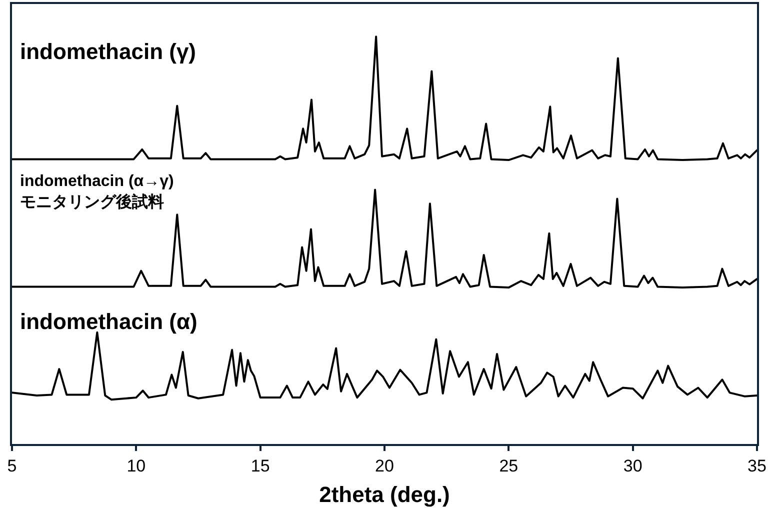 Image resolution: width=768 pixels, height=516 pixels. Describe the element at coordinates (757, 466) in the screenshot. I see `x-tick-label: 35` at that location.